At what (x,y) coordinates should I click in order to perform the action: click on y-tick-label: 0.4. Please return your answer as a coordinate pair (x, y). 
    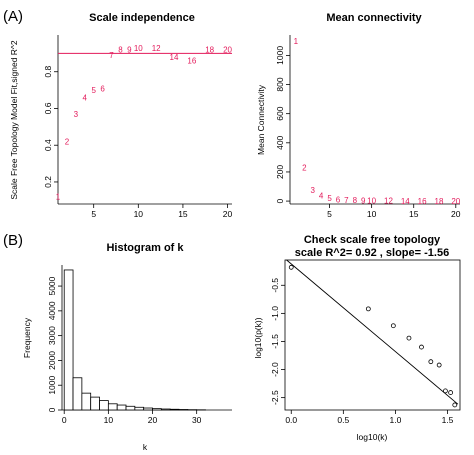
    Looking at the image, I should click on (48, 145).